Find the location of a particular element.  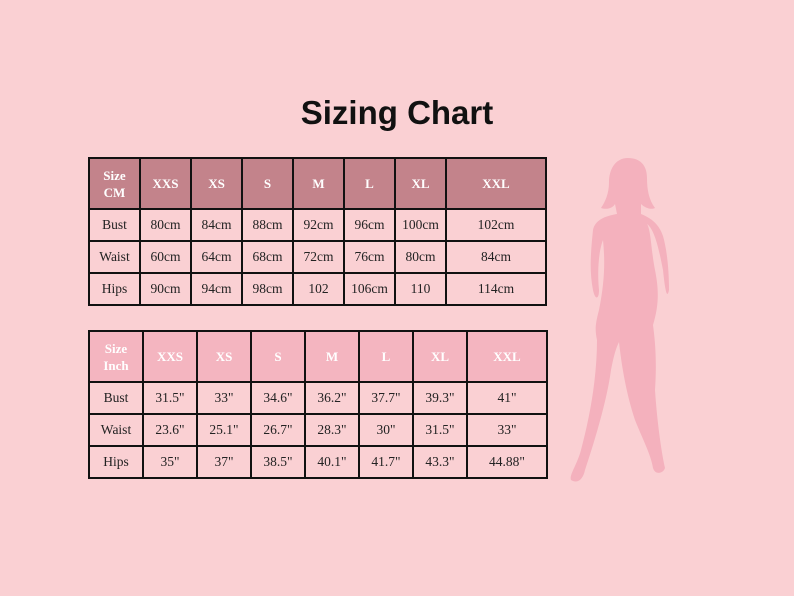

measurement: 41.7" is located at coordinates (386, 462).